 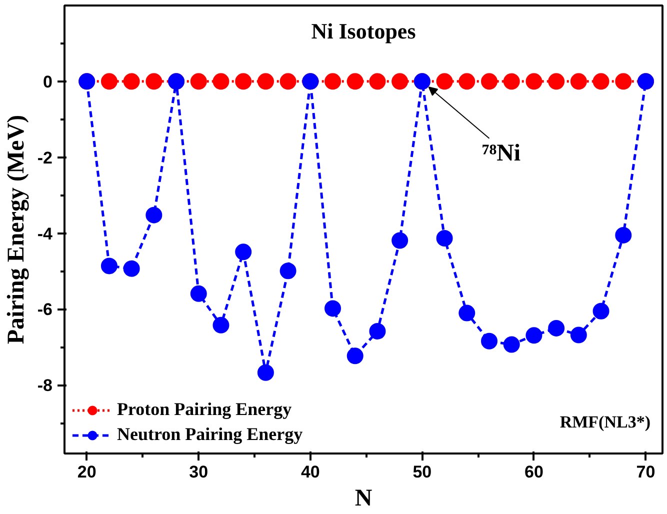 I want to click on x-tick-label: 70, so click(x=646, y=472).